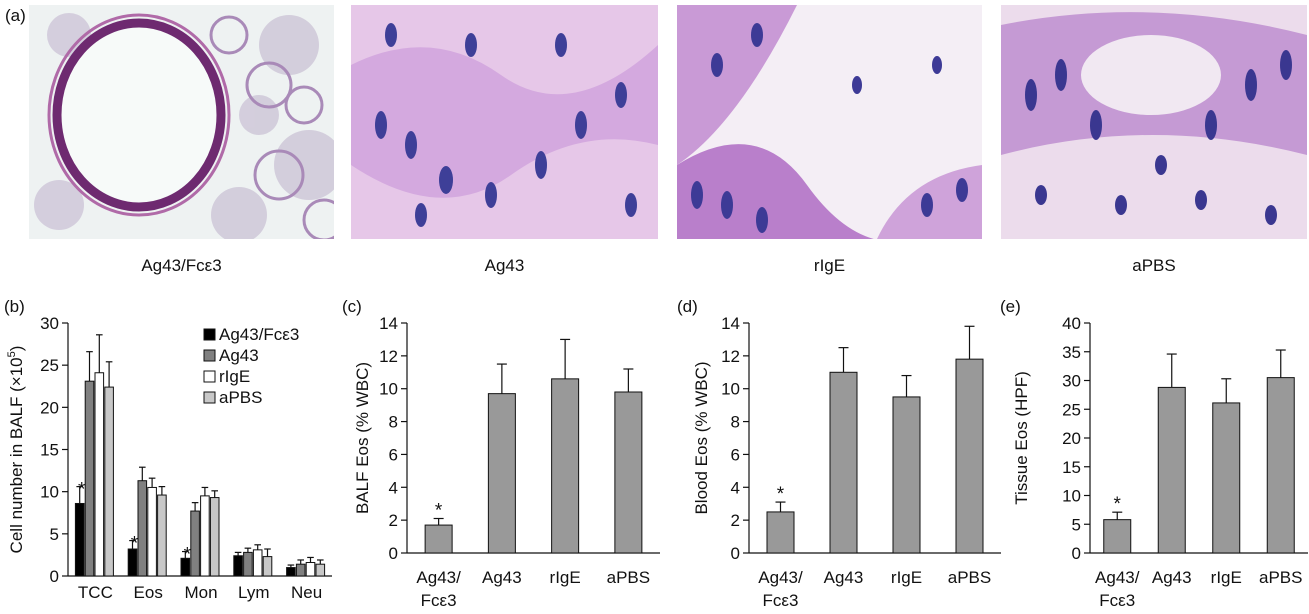 This screenshot has height=614, width=1309. Describe the element at coordinates (730, 389) in the screenshot. I see `chart-2-y-tick-label: 10` at that location.